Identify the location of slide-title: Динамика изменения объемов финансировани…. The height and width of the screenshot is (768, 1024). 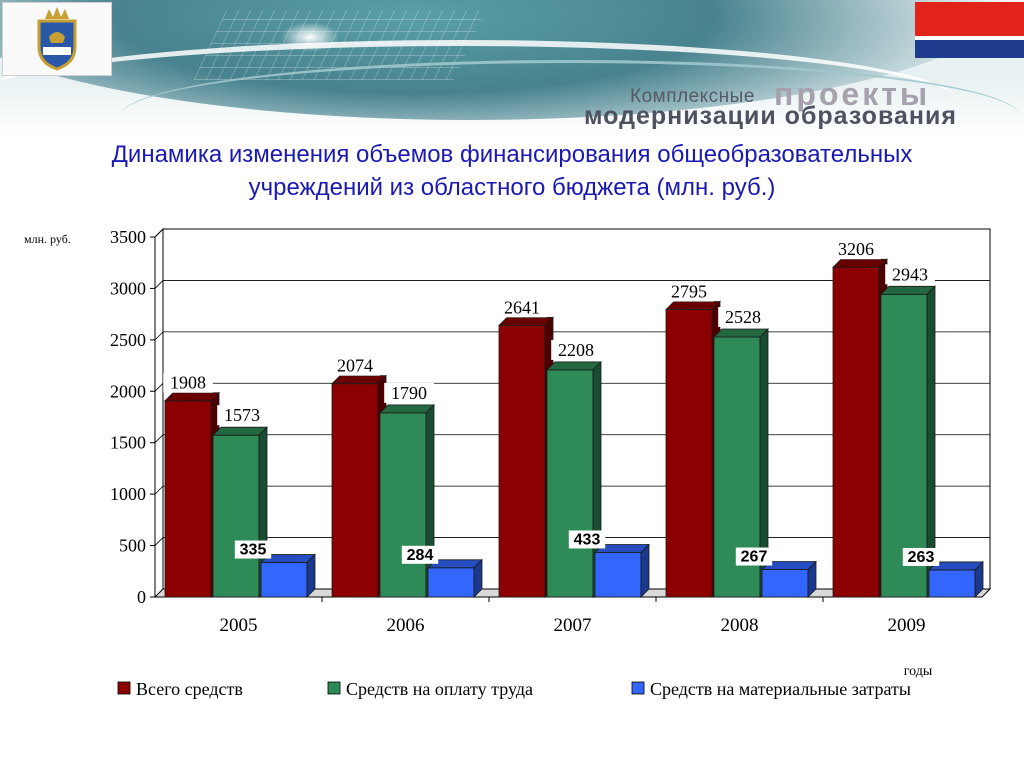
(512, 171).